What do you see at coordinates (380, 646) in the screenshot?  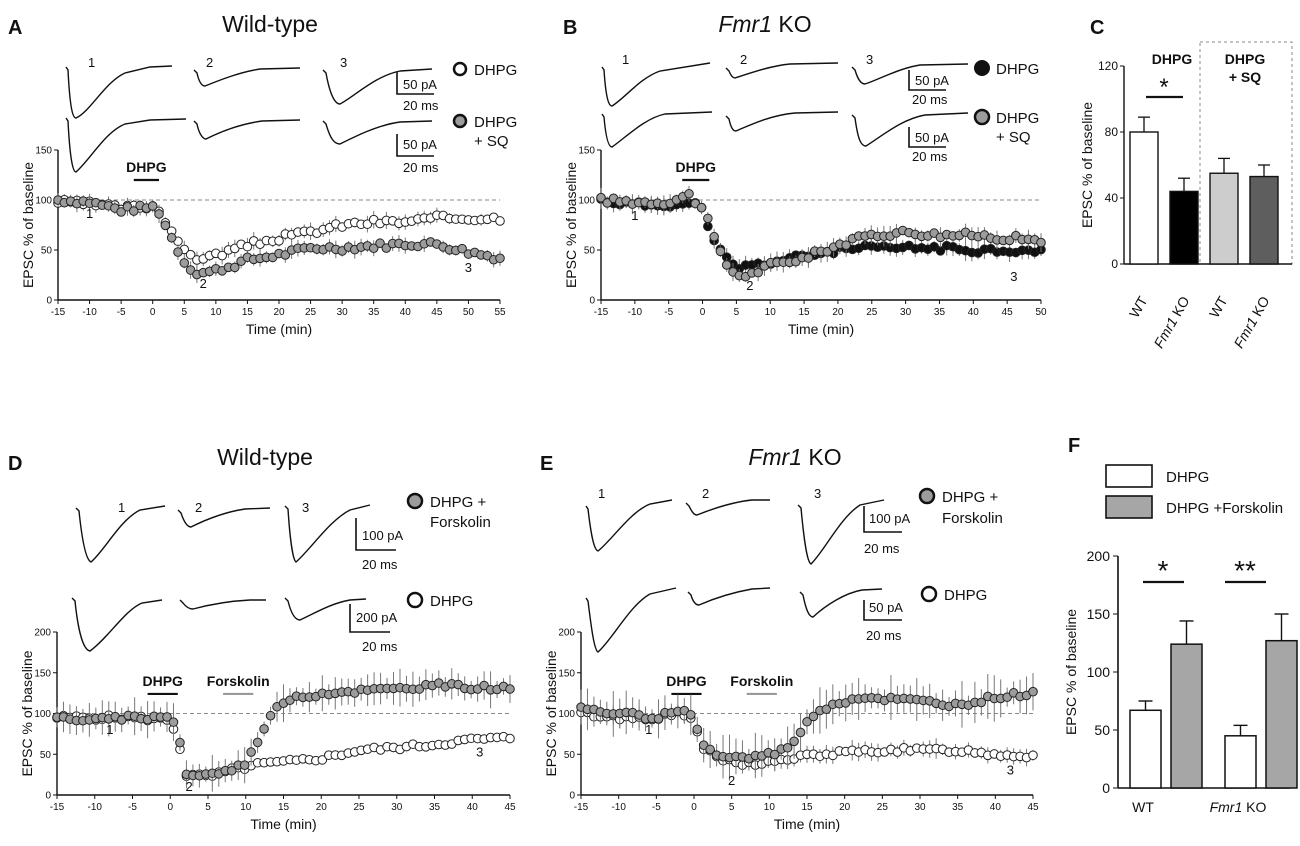 I see `scalebar-d2-time: 20 ms` at bounding box center [380, 646].